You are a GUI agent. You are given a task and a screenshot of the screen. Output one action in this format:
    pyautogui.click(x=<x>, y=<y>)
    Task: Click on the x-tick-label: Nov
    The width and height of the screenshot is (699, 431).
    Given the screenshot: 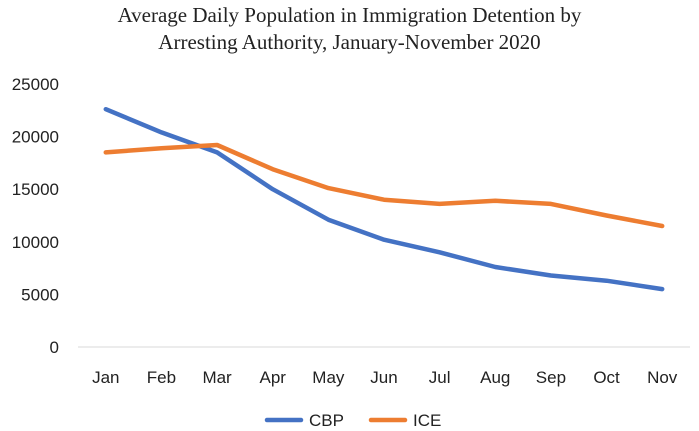 What is the action you would take?
    pyautogui.click(x=662, y=377)
    